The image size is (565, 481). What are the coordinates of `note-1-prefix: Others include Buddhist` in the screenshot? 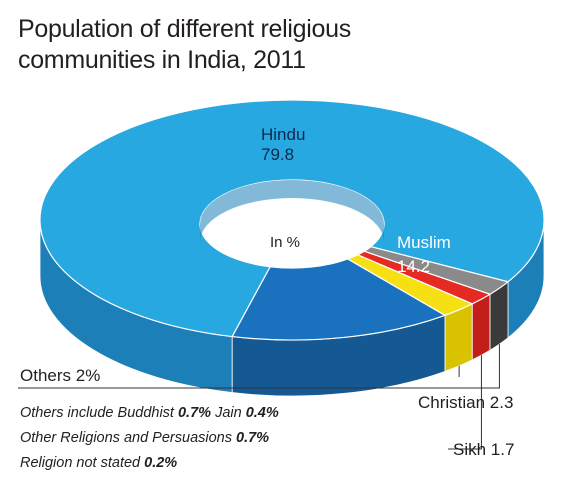 It's located at (99, 413).